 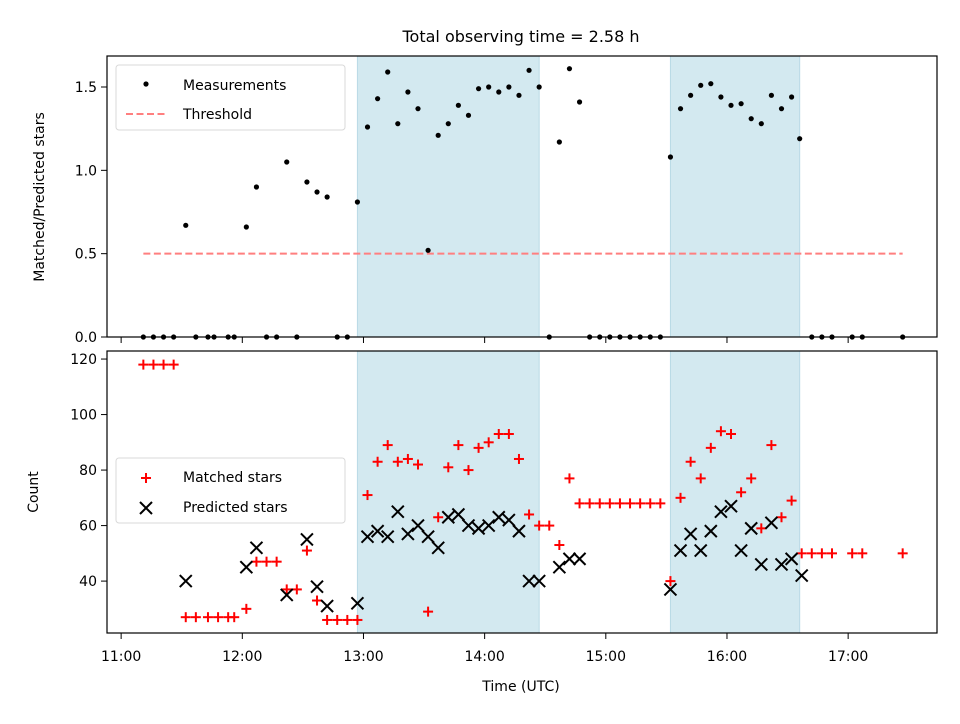 I want to click on legend-matched-marker, so click(x=146, y=478).